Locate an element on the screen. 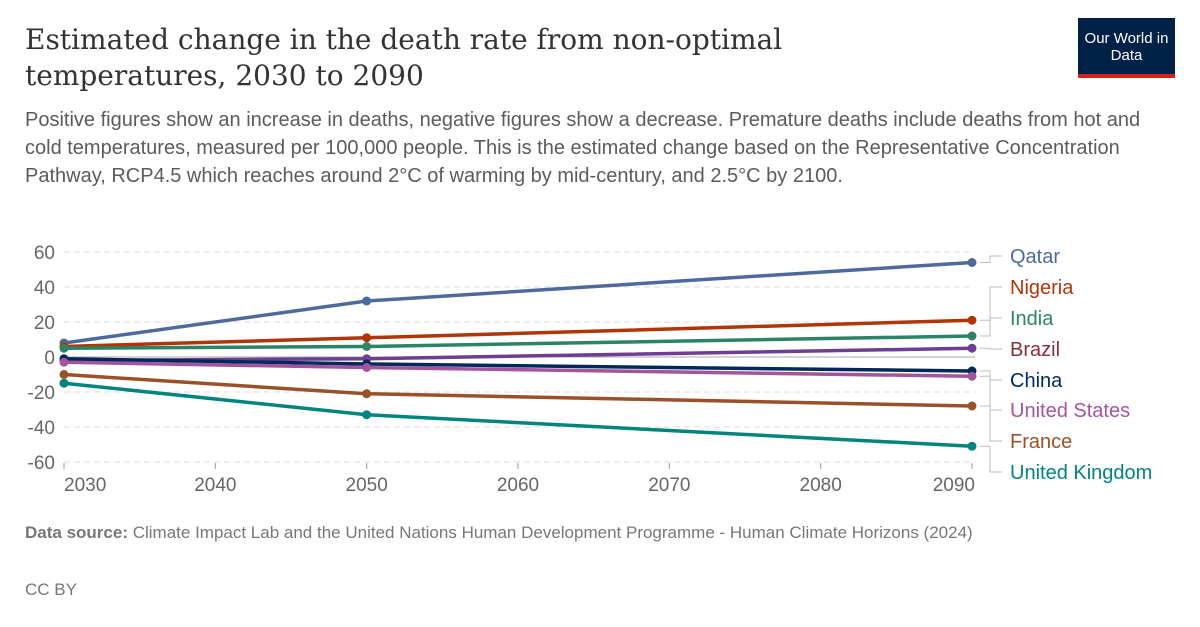  x-tick-label: 2050 is located at coordinates (367, 485).